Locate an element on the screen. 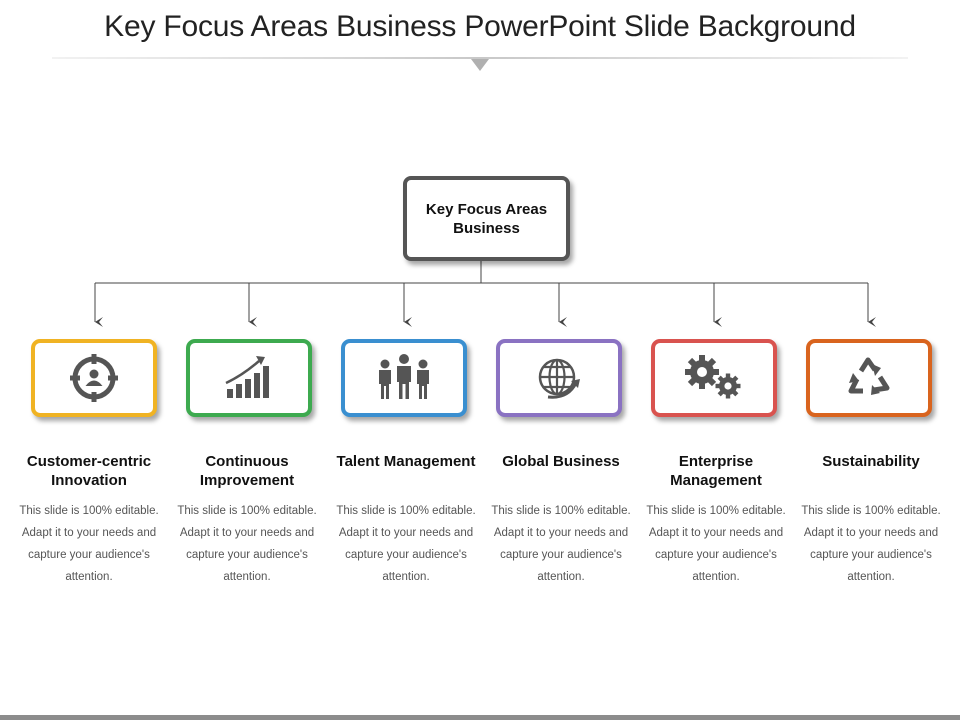  focus-area-card-customer-centric-innovation is located at coordinates (94, 378).